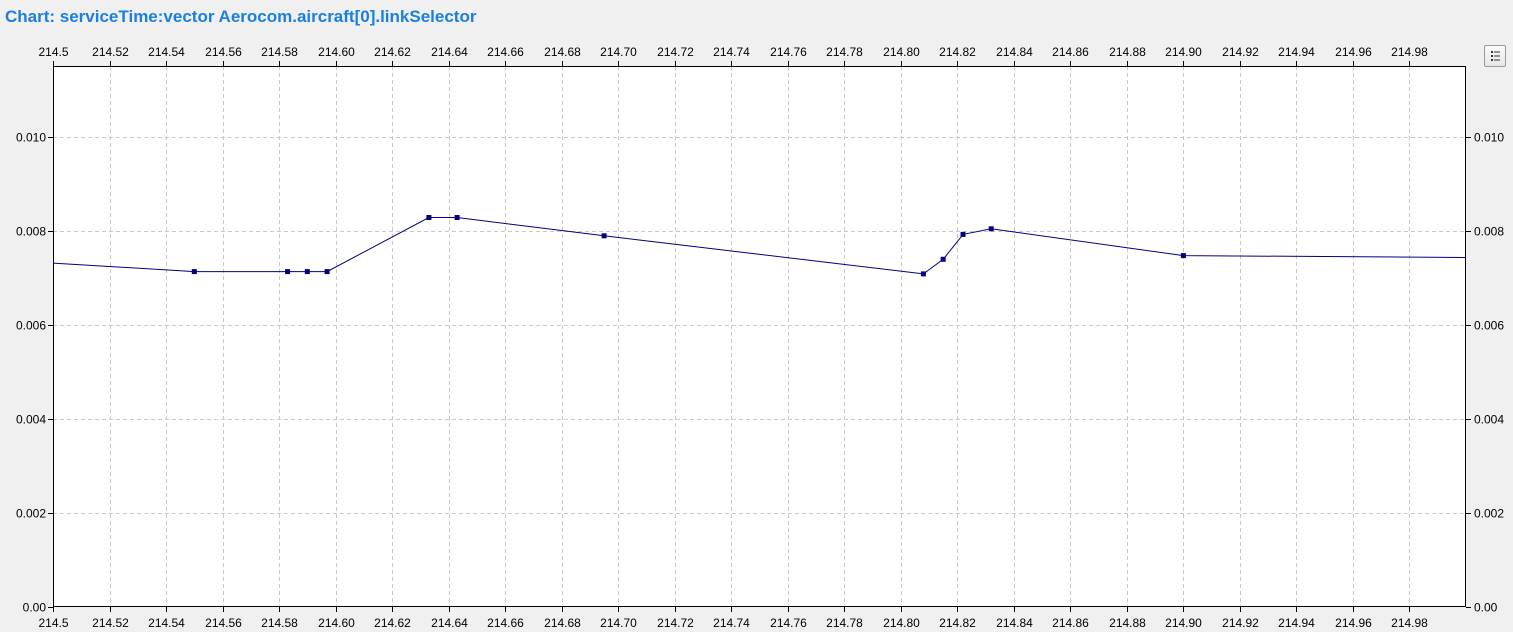  What do you see at coordinates (505, 52) in the screenshot?
I see `x-tick-label-top: 214.66` at bounding box center [505, 52].